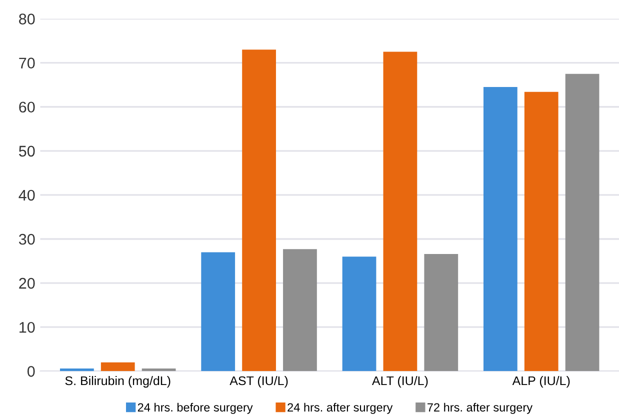 This screenshot has width=619, height=417. Describe the element at coordinates (27, 107) in the screenshot. I see `y-tick-label: 60` at that location.